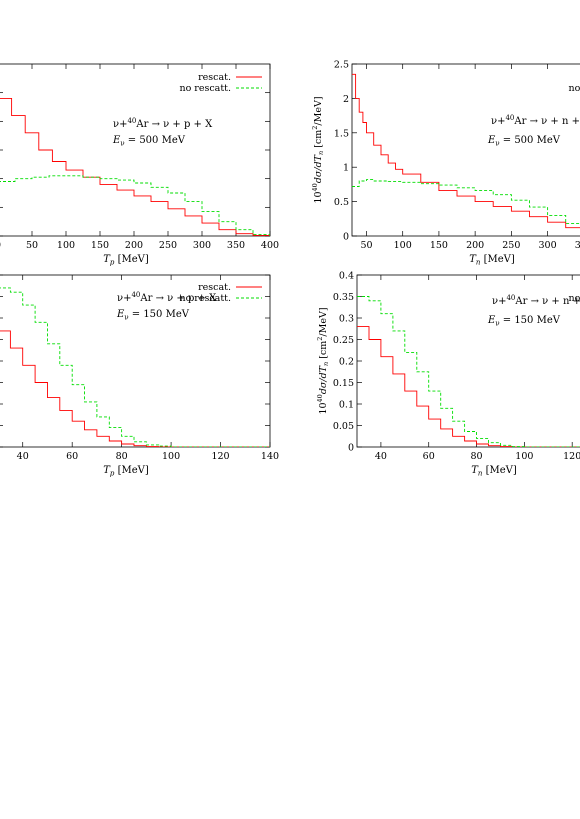 Image resolution: width=580 pixels, height=819 pixels. Describe the element at coordinates (214, 77) in the screenshot. I see `legend-label: rescat.` at that location.